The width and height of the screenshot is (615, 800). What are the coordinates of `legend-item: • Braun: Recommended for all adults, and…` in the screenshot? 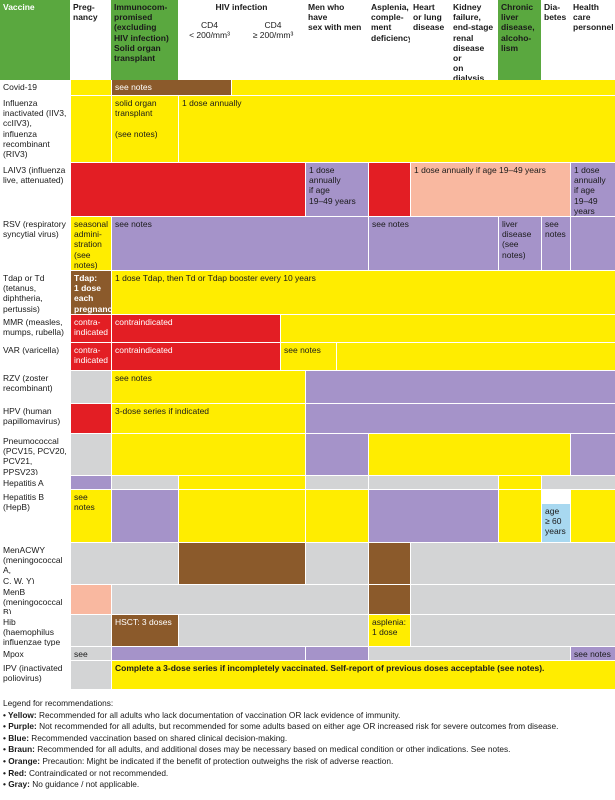 It's located at (257, 749).